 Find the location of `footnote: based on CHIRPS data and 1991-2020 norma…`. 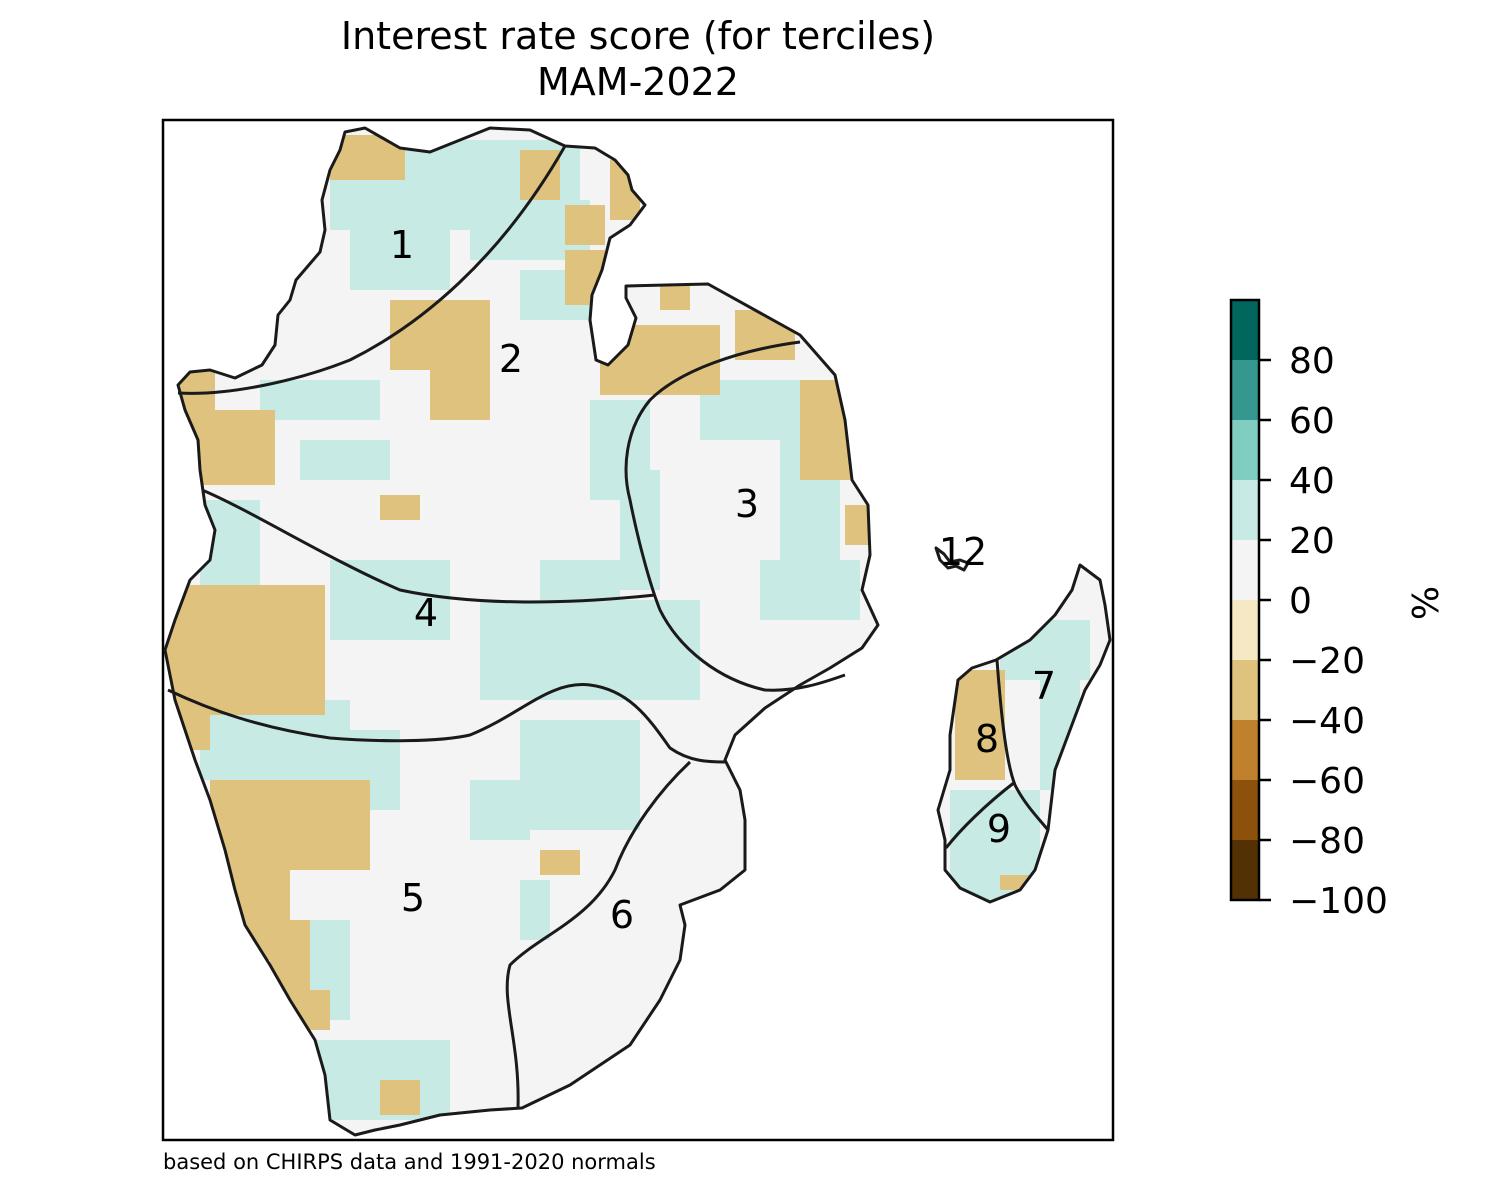

footnote: based on CHIRPS data and 1991-2020 norma… is located at coordinates (409, 1162).